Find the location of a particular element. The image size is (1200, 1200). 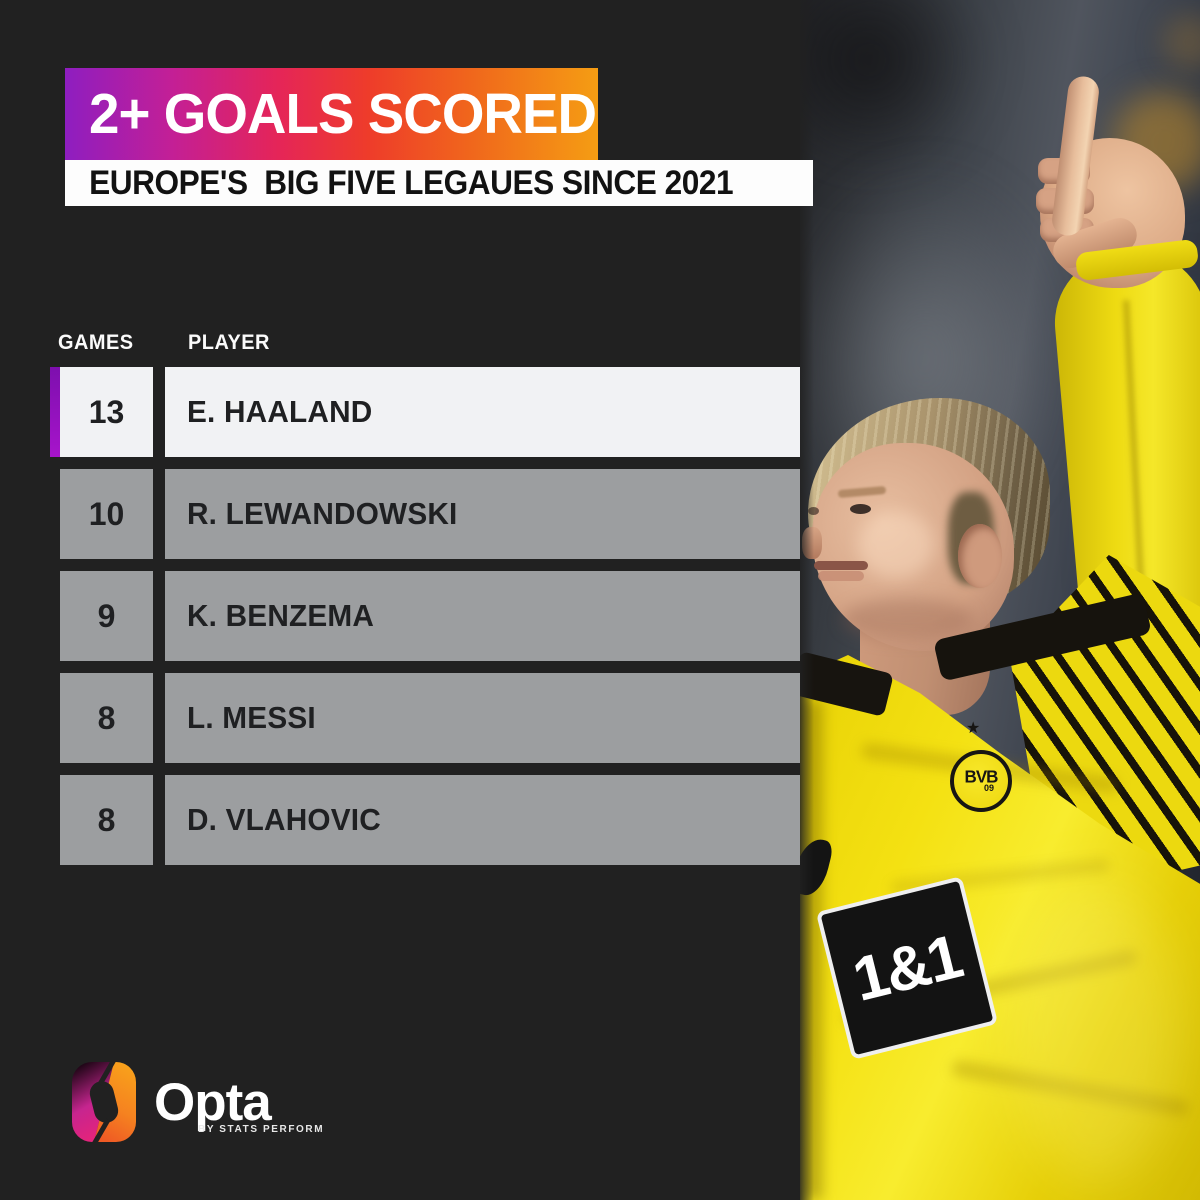

player-value: E. HAALAND is located at coordinates (280, 411).